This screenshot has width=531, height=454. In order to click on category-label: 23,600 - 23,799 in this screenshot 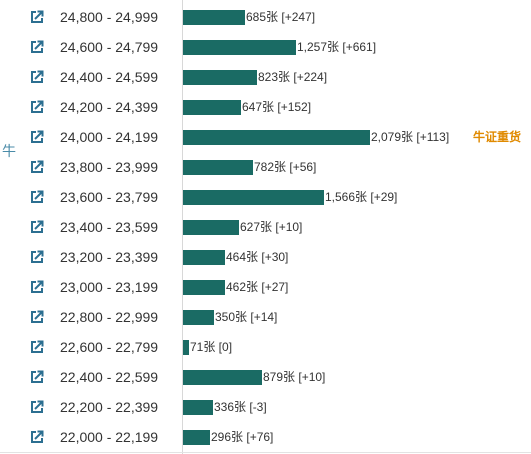, I will do `click(109, 197)`.